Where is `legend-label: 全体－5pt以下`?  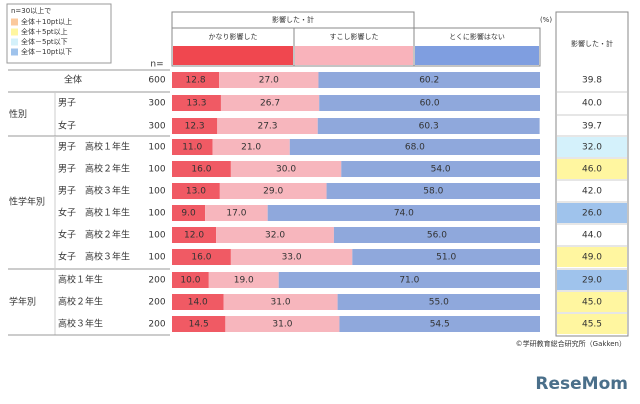 legend-label: 全体－5pt以下 is located at coordinates (44, 41).